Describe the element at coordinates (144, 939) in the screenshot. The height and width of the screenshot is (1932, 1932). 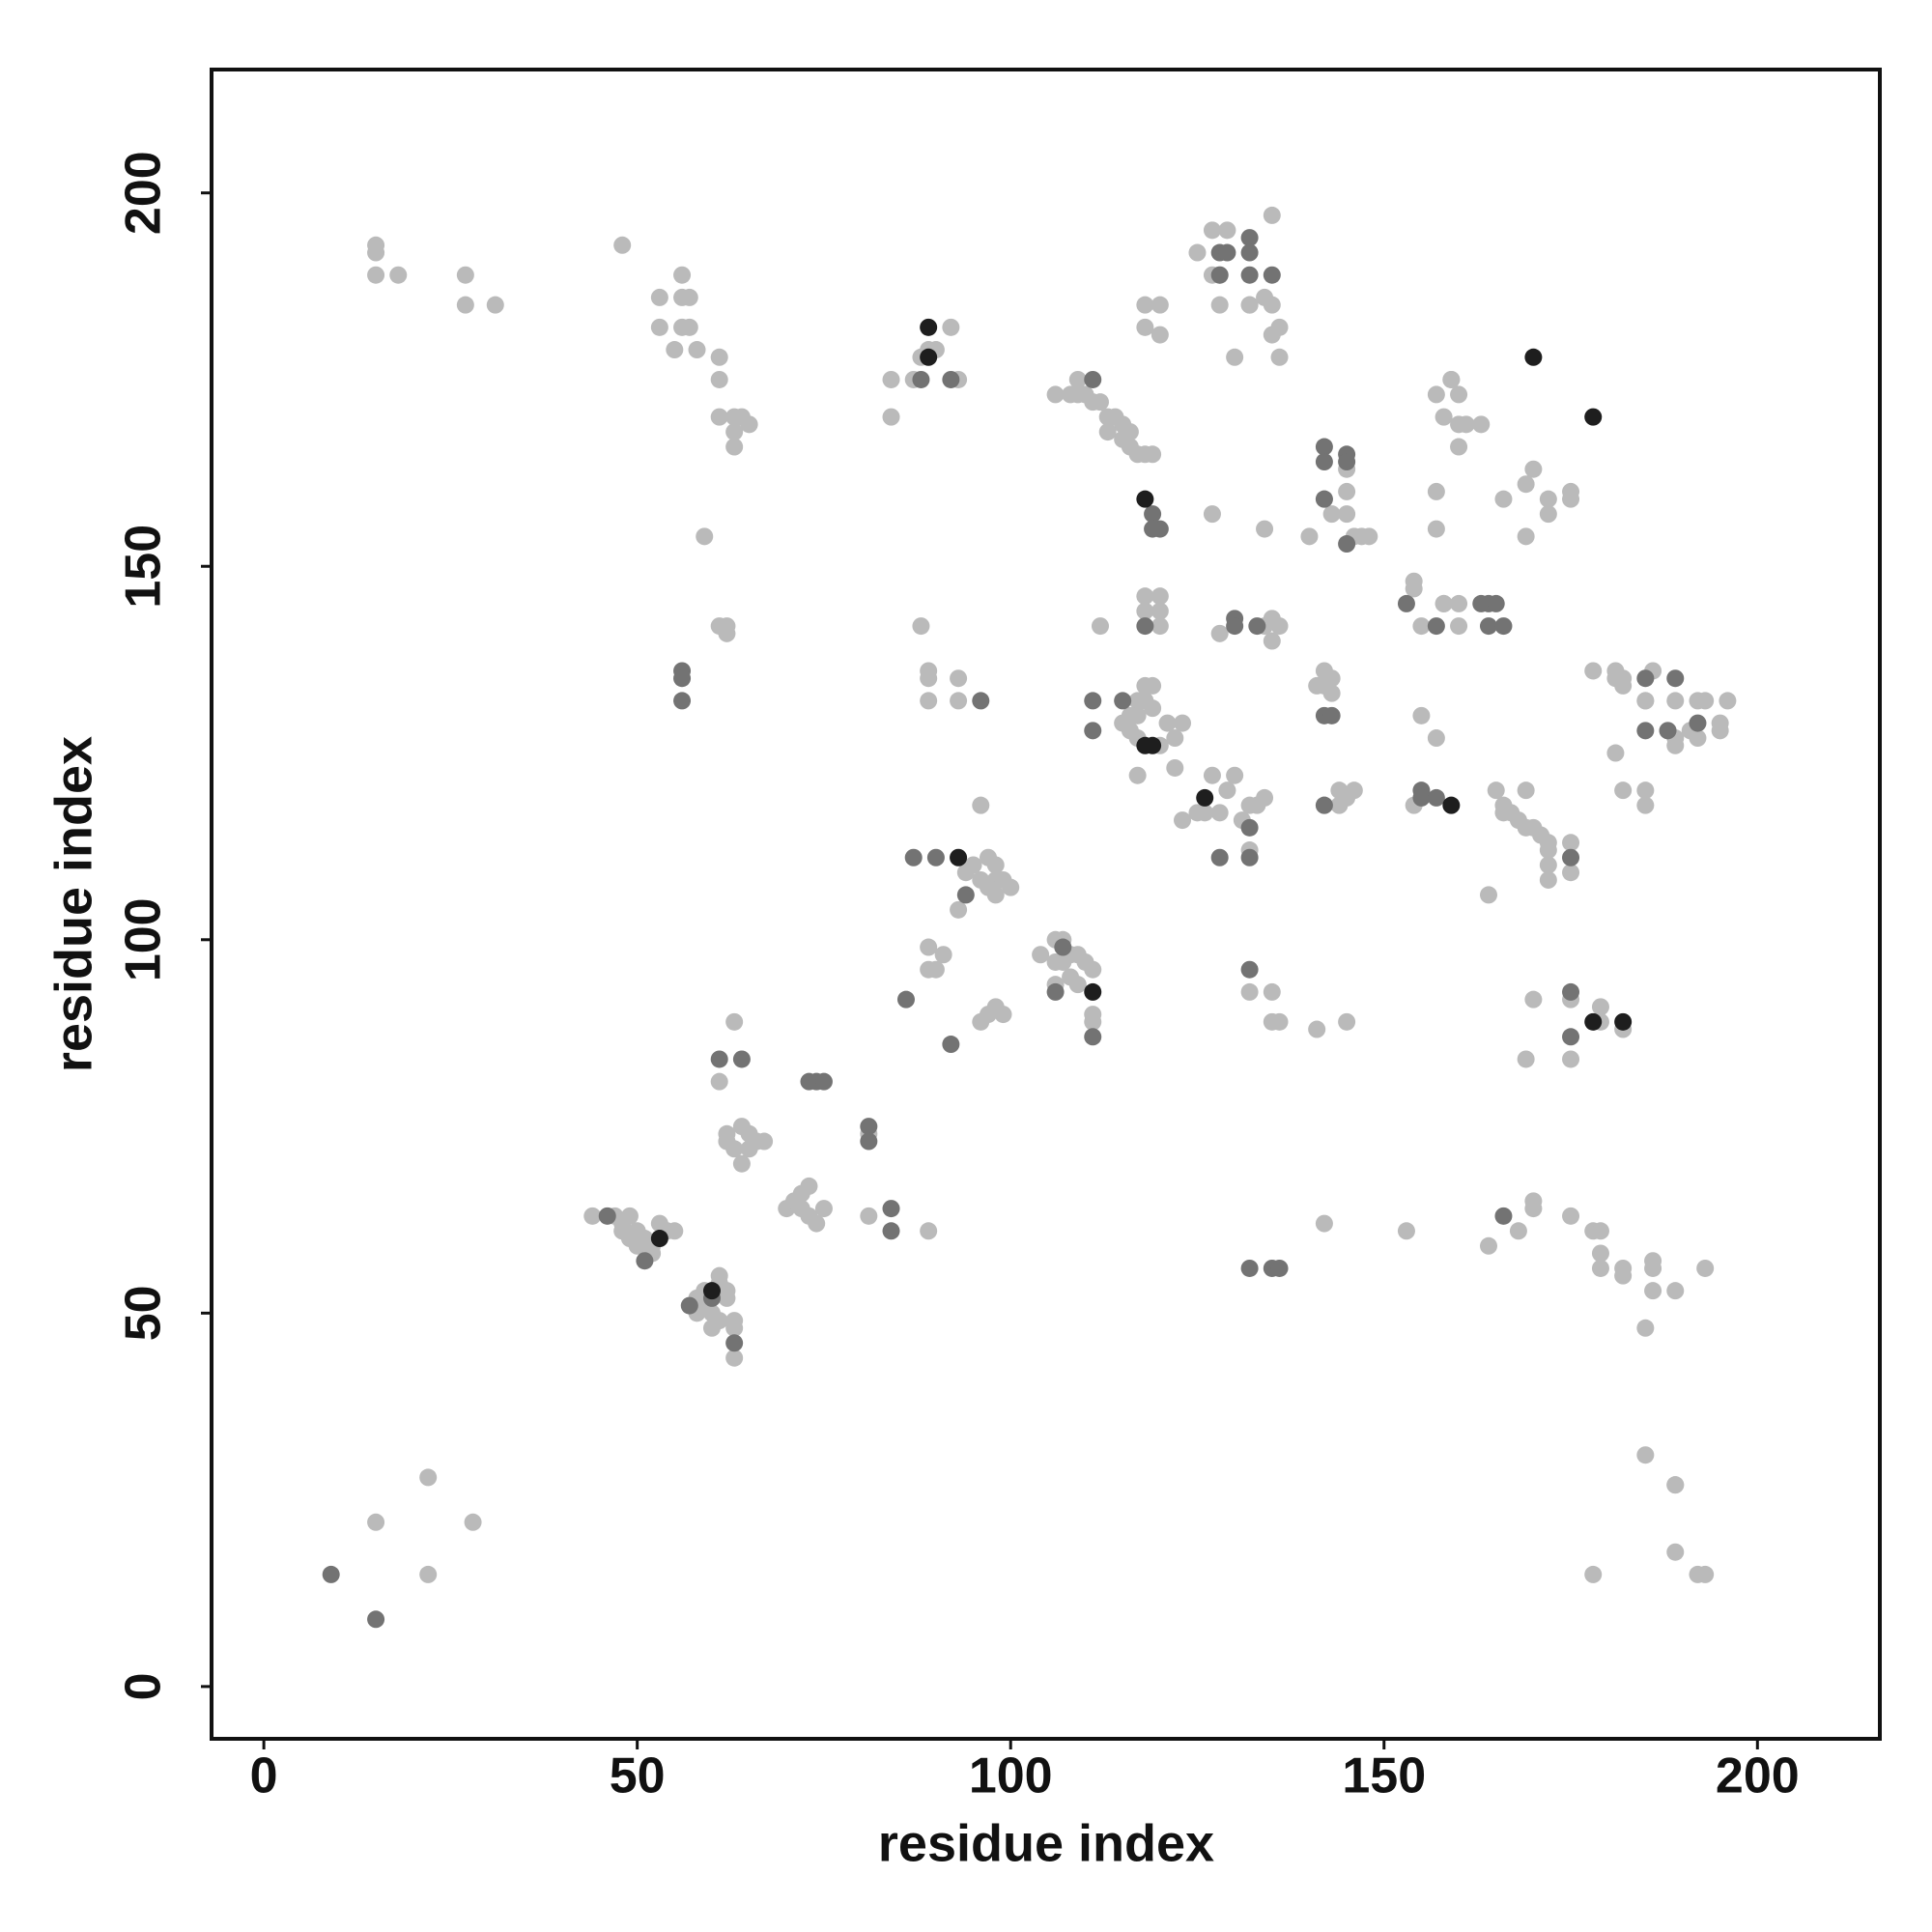
I see `y-tick-label: 100` at that location.